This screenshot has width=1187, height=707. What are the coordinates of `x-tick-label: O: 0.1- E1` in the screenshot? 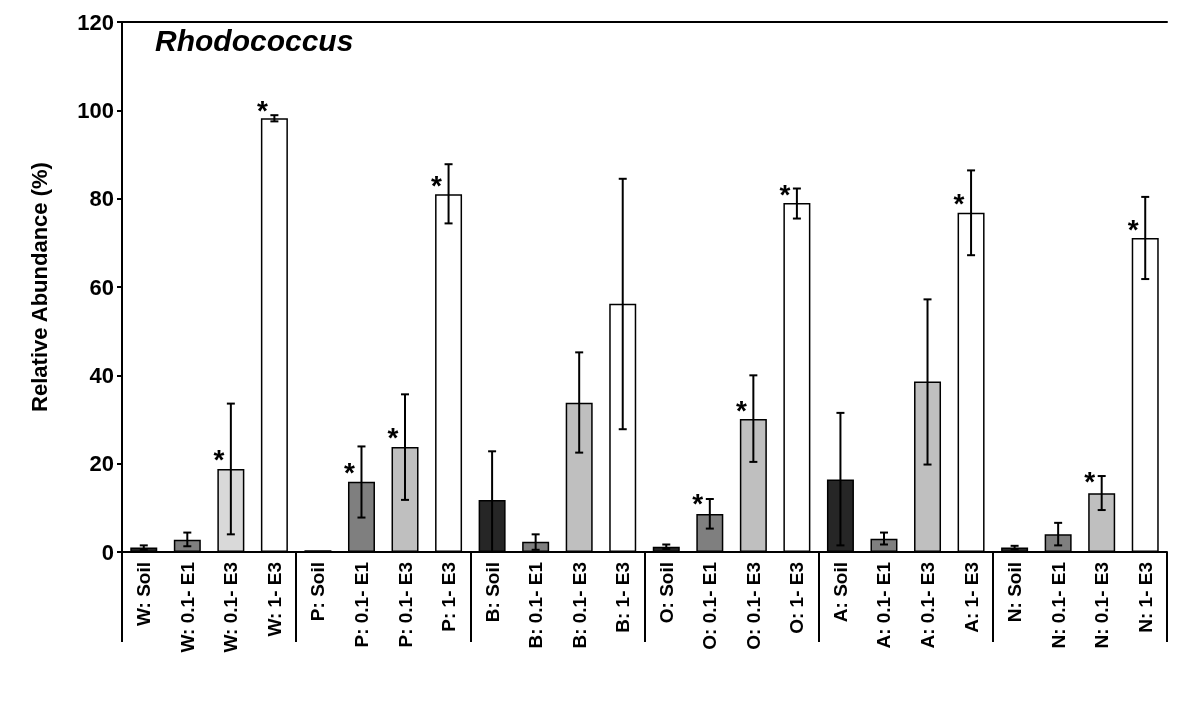 It's located at (710, 605).